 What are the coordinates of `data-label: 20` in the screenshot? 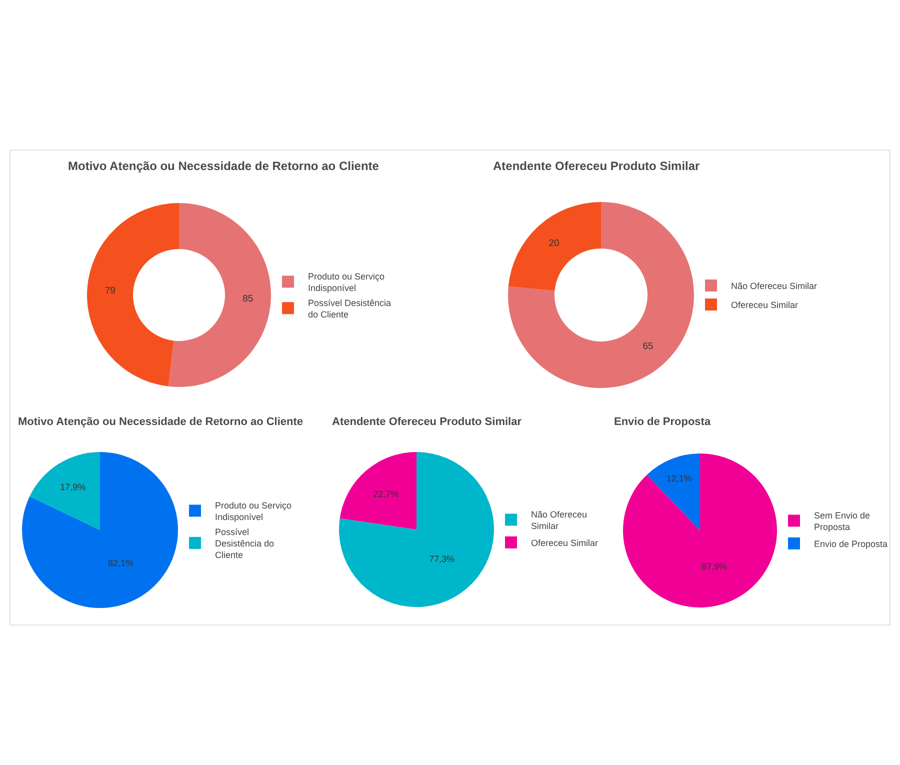 It's located at (554, 243).